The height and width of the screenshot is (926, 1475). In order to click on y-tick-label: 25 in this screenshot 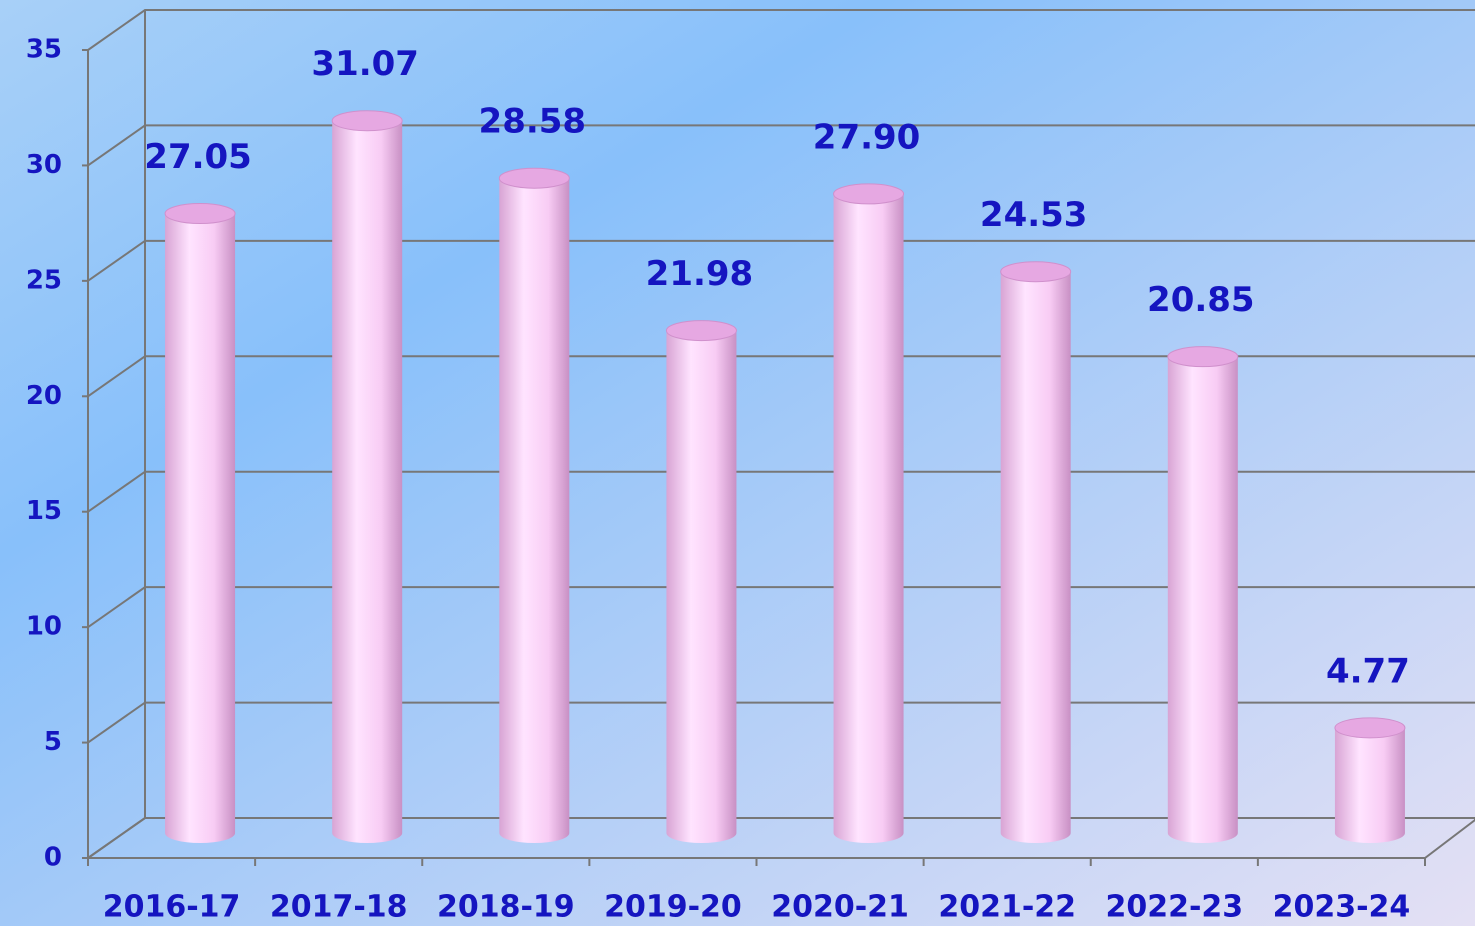, I will do `click(44, 280)`.